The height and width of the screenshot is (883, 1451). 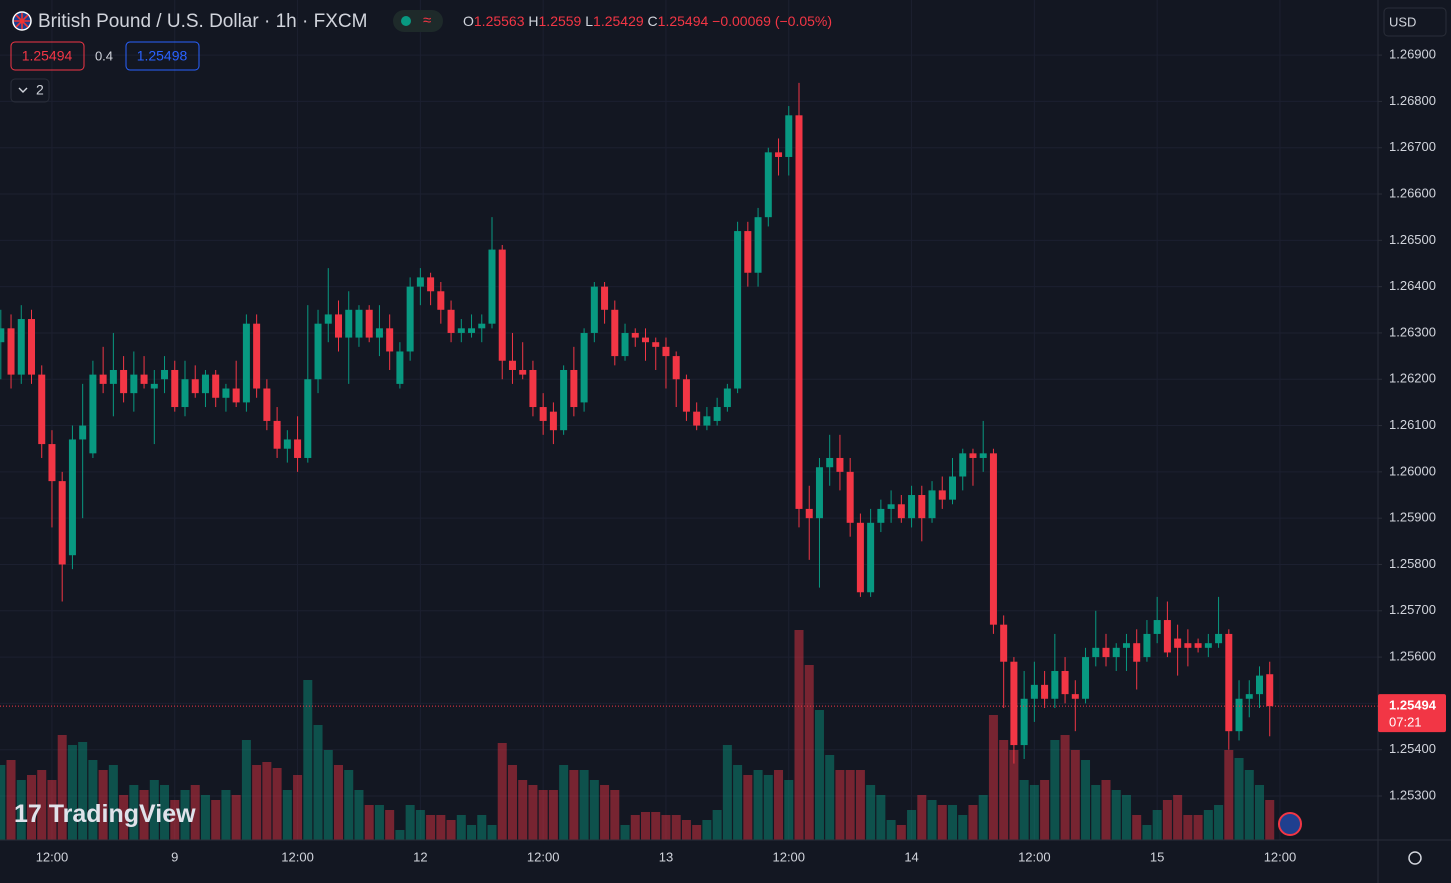 What do you see at coordinates (499, 21) in the screenshot?
I see `ohlc-value: 1.25563` at bounding box center [499, 21].